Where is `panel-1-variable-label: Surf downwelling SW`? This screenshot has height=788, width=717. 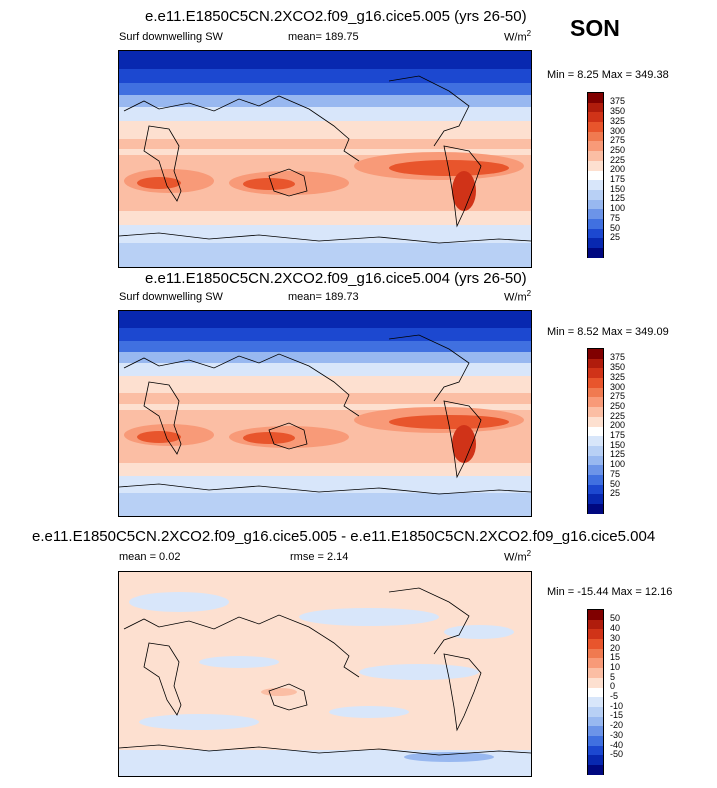 panel-1-variable-label: Surf downwelling SW is located at coordinates (171, 37).